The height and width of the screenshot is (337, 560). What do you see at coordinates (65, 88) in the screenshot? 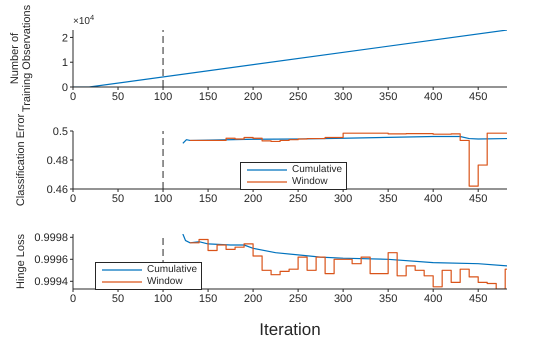
I see `y-tick-label: 0` at bounding box center [65, 88].